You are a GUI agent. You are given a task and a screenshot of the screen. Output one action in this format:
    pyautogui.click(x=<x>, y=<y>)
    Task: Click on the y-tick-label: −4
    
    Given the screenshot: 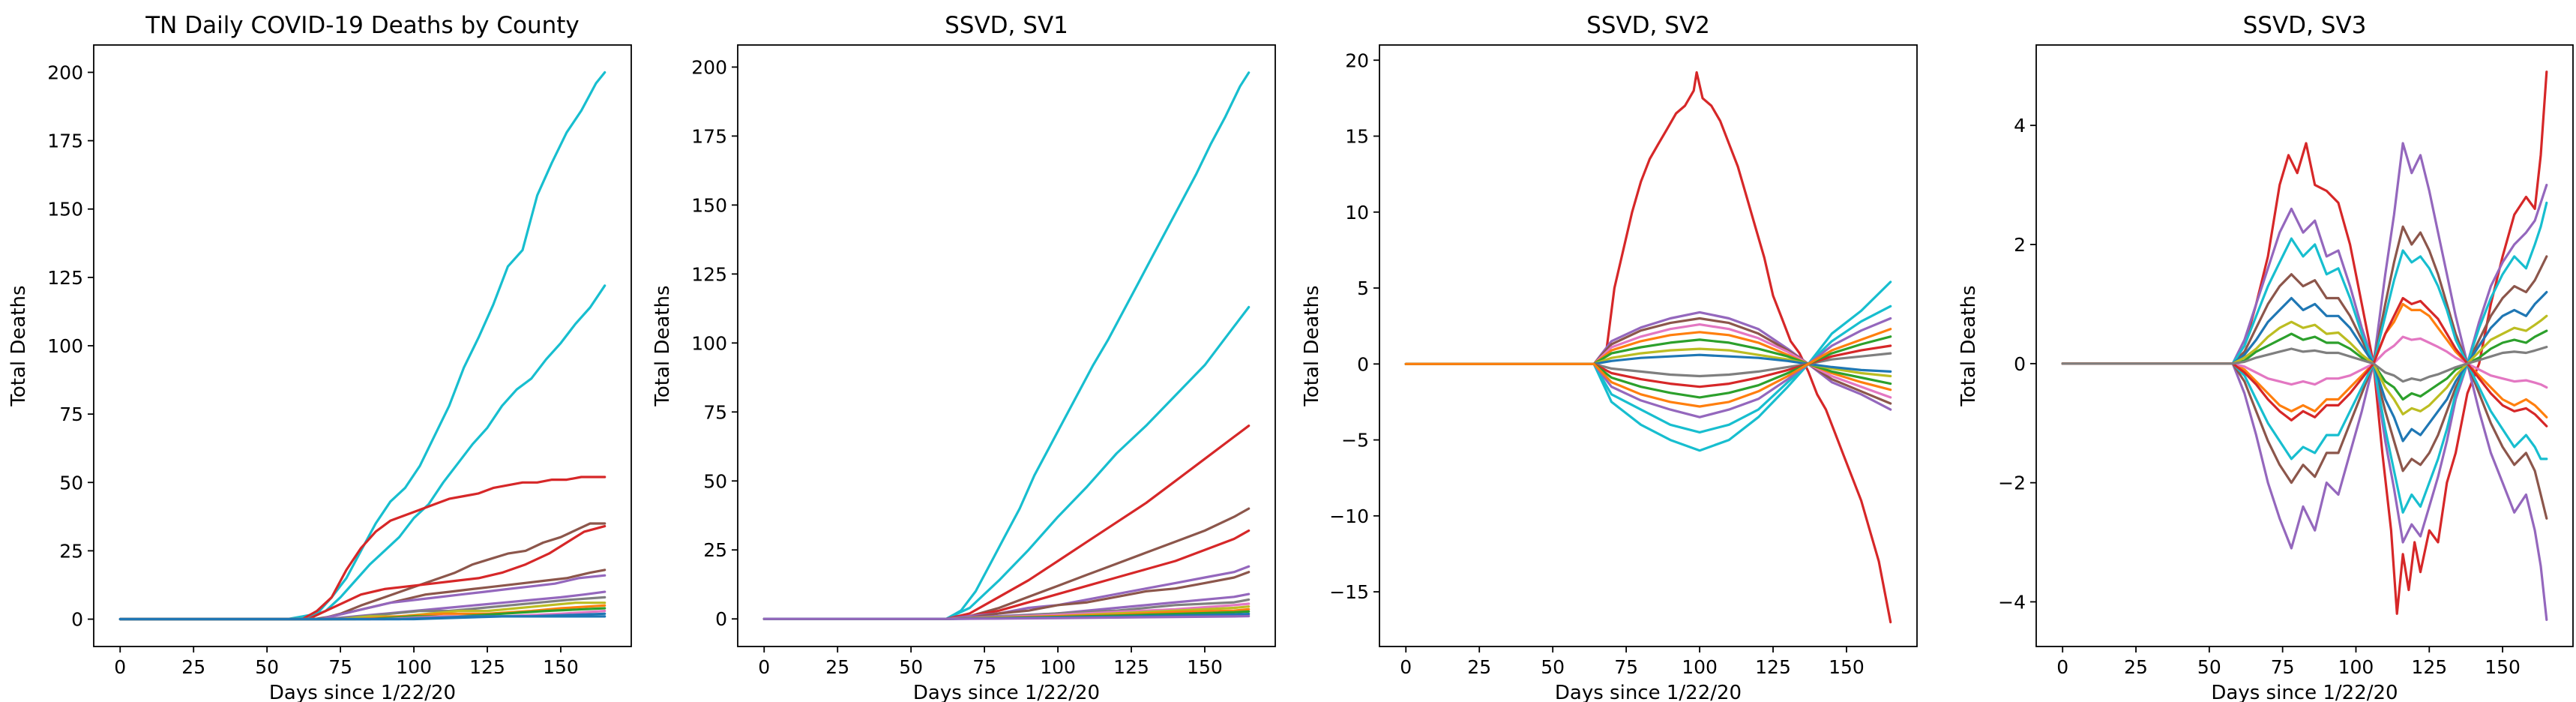 What is the action you would take?
    pyautogui.click(x=2012, y=602)
    